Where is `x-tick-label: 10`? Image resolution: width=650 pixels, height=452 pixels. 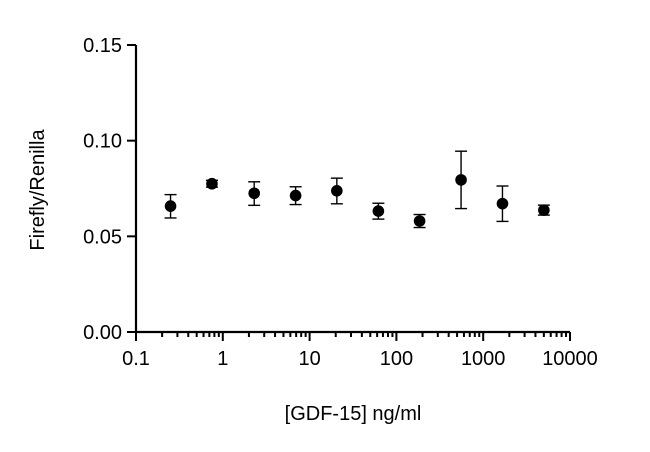 x-tick-label: 10 is located at coordinates (309, 359).